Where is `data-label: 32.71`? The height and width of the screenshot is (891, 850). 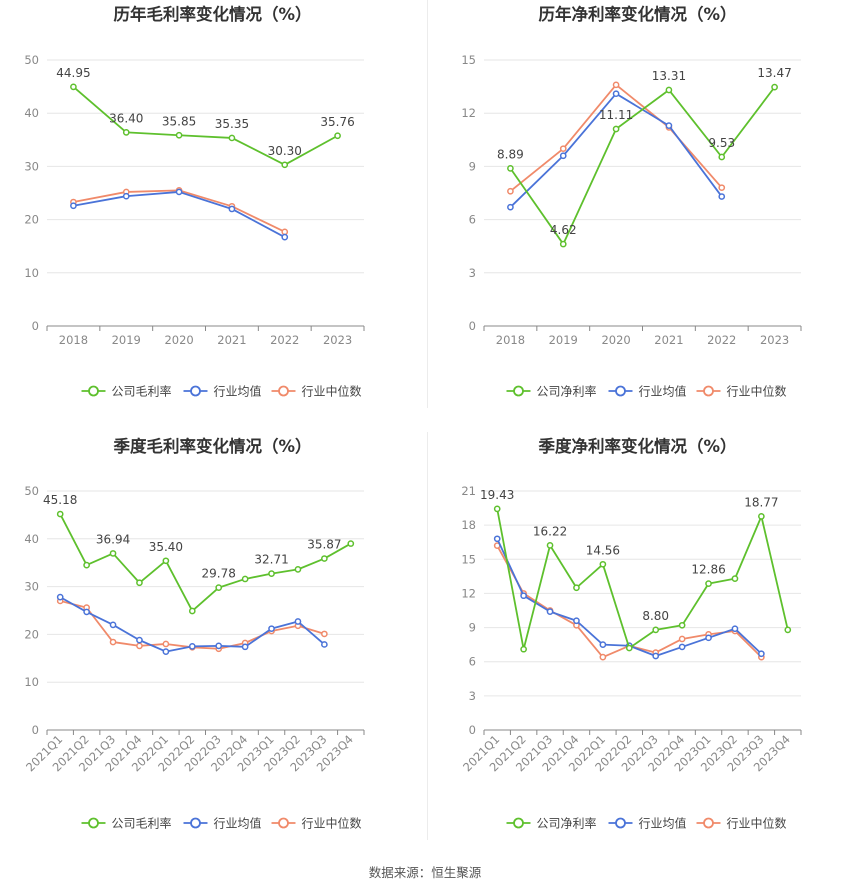 data-label: 32.71 is located at coordinates (271, 560).